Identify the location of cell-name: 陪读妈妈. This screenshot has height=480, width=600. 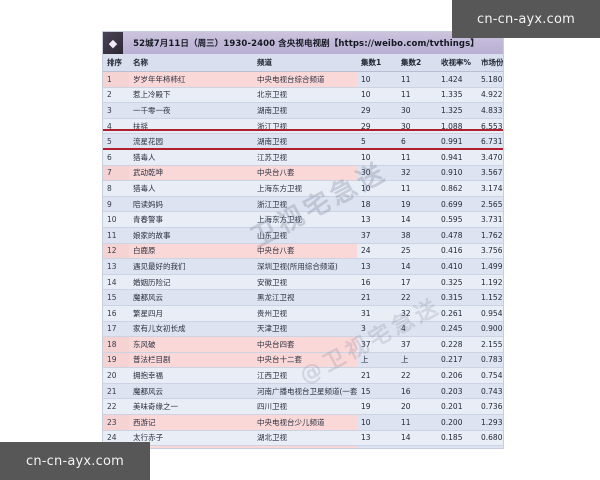
(191, 204).